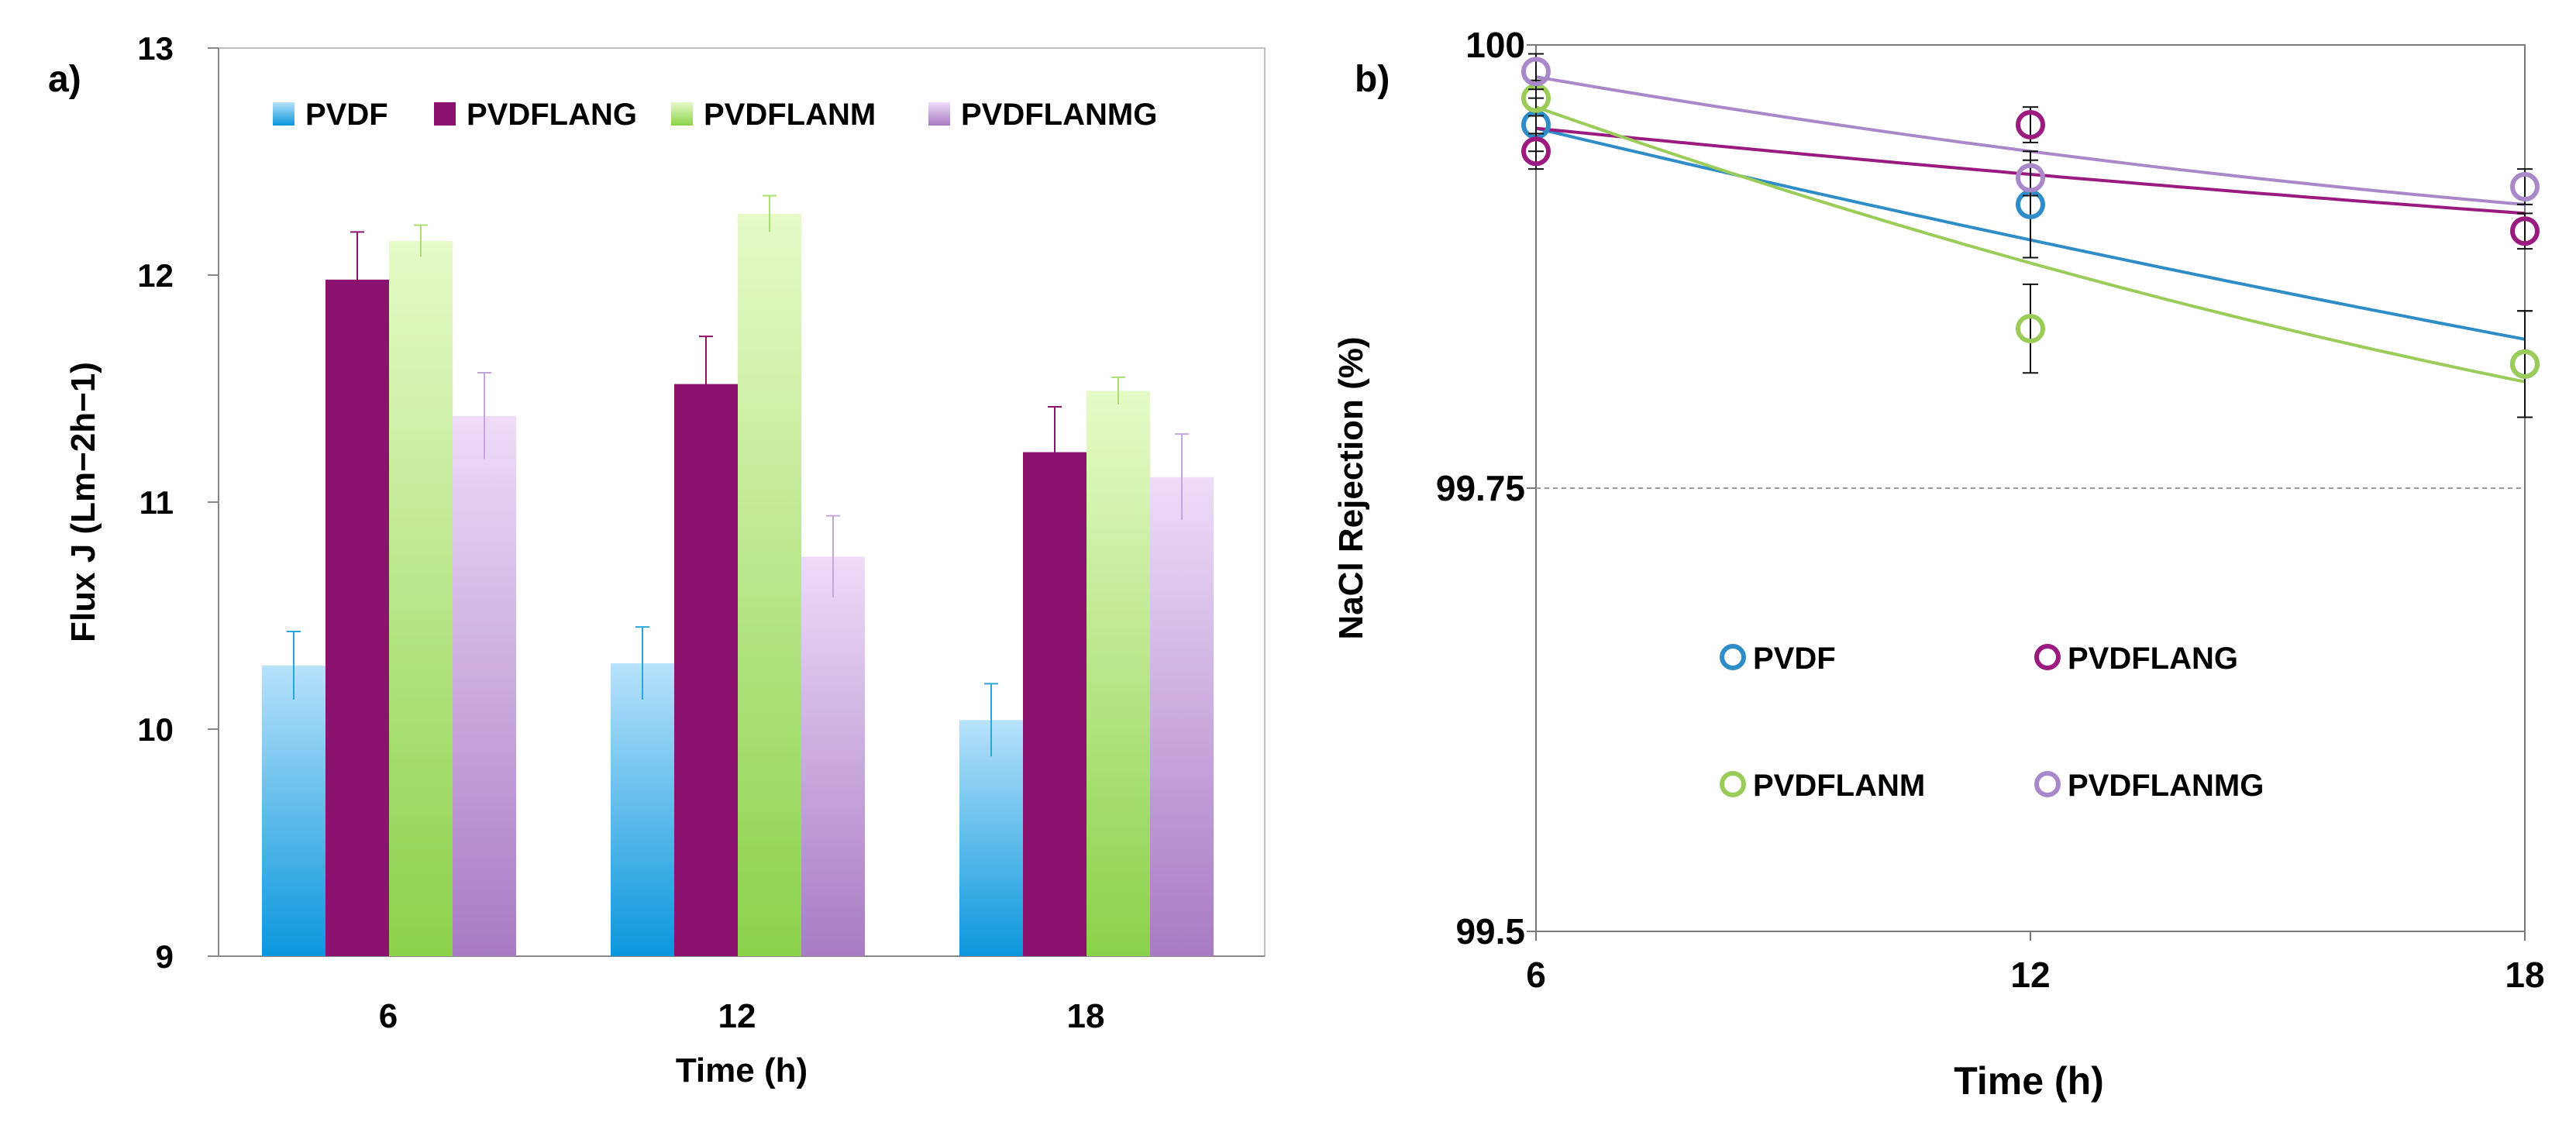 The height and width of the screenshot is (1122, 2576). I want to click on point-pvdflanm-t18, so click(2525, 364).